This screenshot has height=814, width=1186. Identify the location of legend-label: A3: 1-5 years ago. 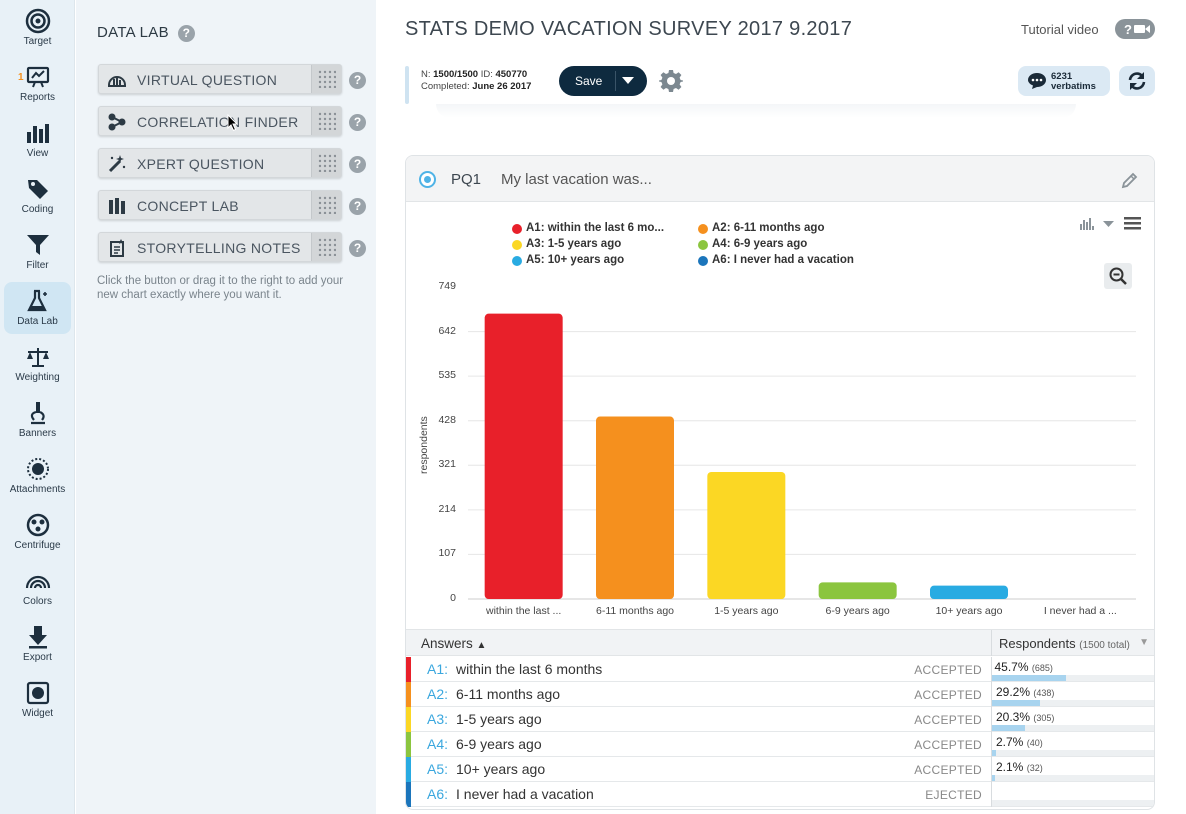
(574, 244).